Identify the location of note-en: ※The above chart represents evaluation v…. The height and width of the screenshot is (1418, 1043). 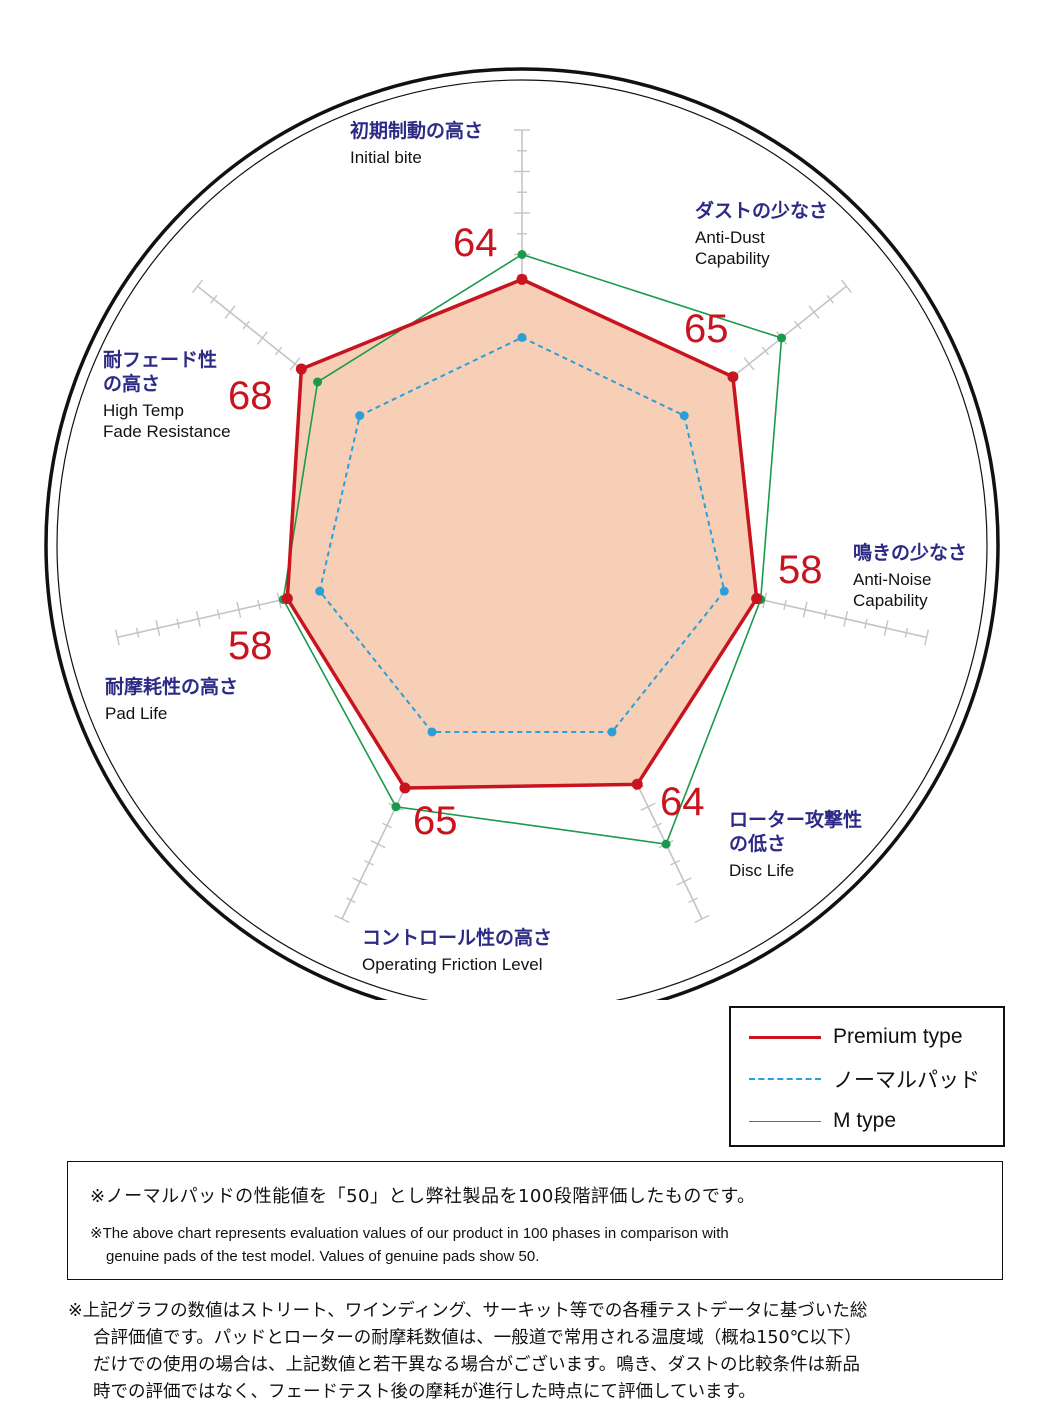
(535, 1245).